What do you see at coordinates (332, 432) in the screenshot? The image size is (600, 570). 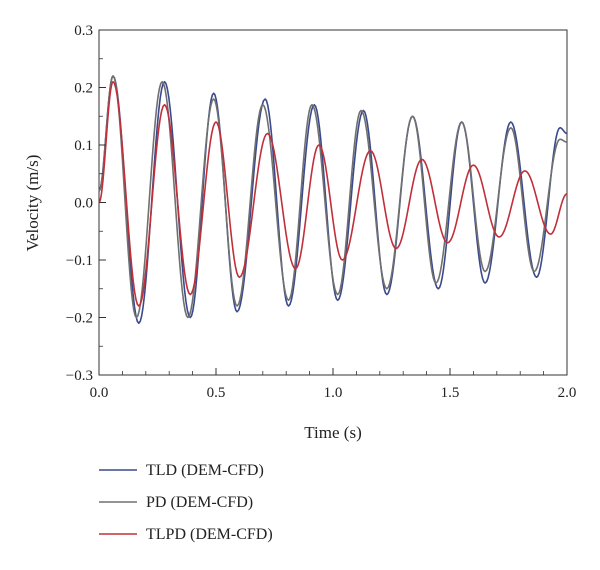 I see `x-axis-label: Time (s)` at bounding box center [332, 432].